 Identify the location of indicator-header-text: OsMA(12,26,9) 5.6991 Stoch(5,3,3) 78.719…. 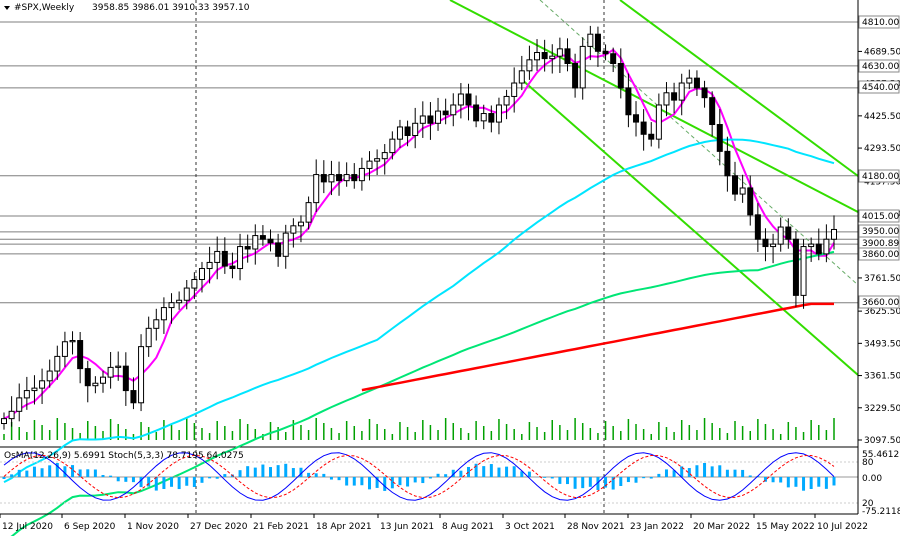
(124, 456).